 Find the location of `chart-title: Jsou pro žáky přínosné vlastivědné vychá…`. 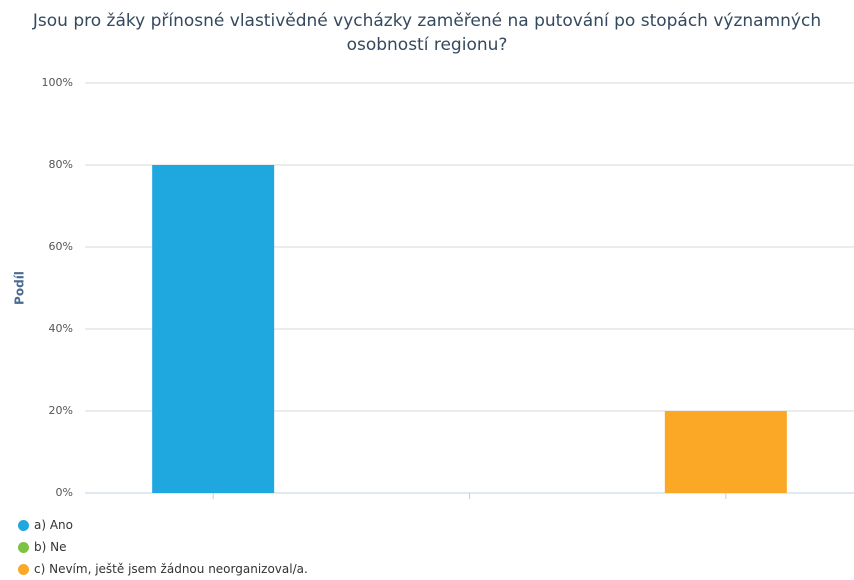

chart-title: Jsou pro žáky přínosné vlastivědné vychá… is located at coordinates (427, 33).